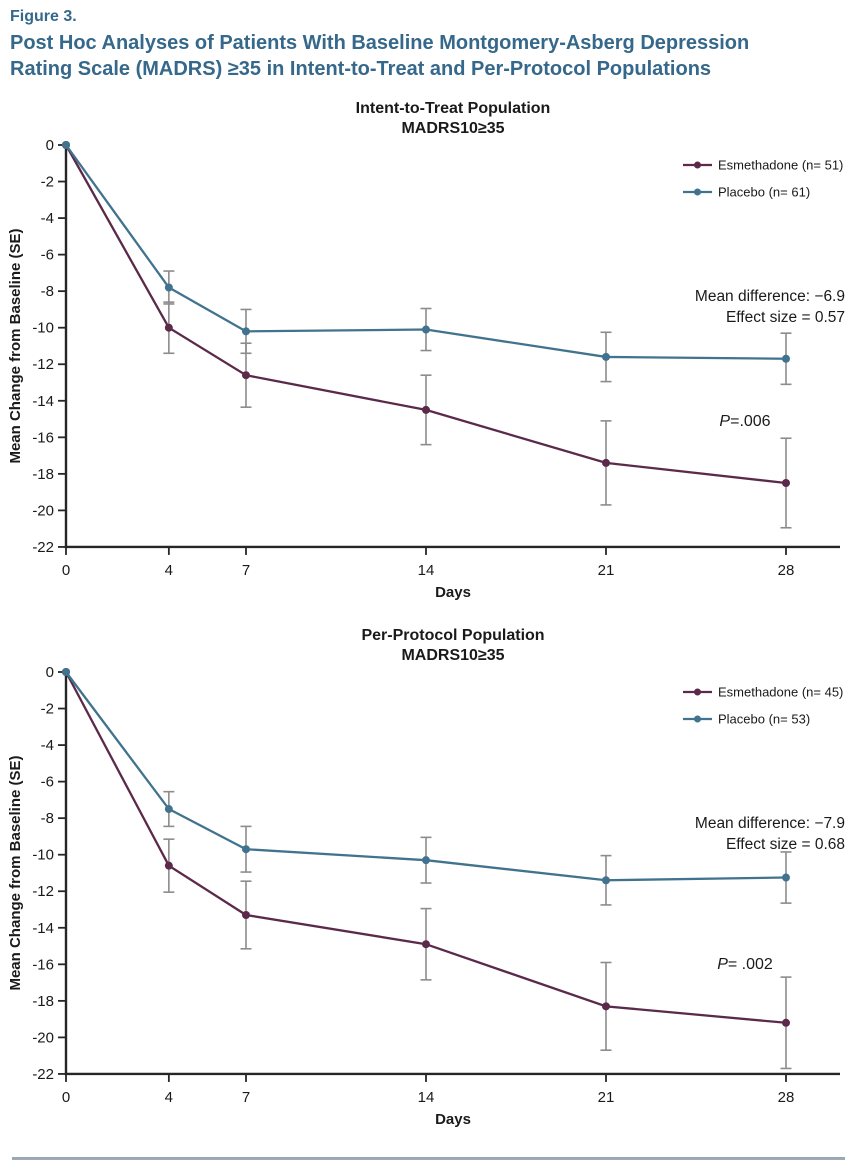 The image size is (852, 1172). What do you see at coordinates (452, 635) in the screenshot?
I see `chart-title: Per-Protocol Population` at bounding box center [452, 635].